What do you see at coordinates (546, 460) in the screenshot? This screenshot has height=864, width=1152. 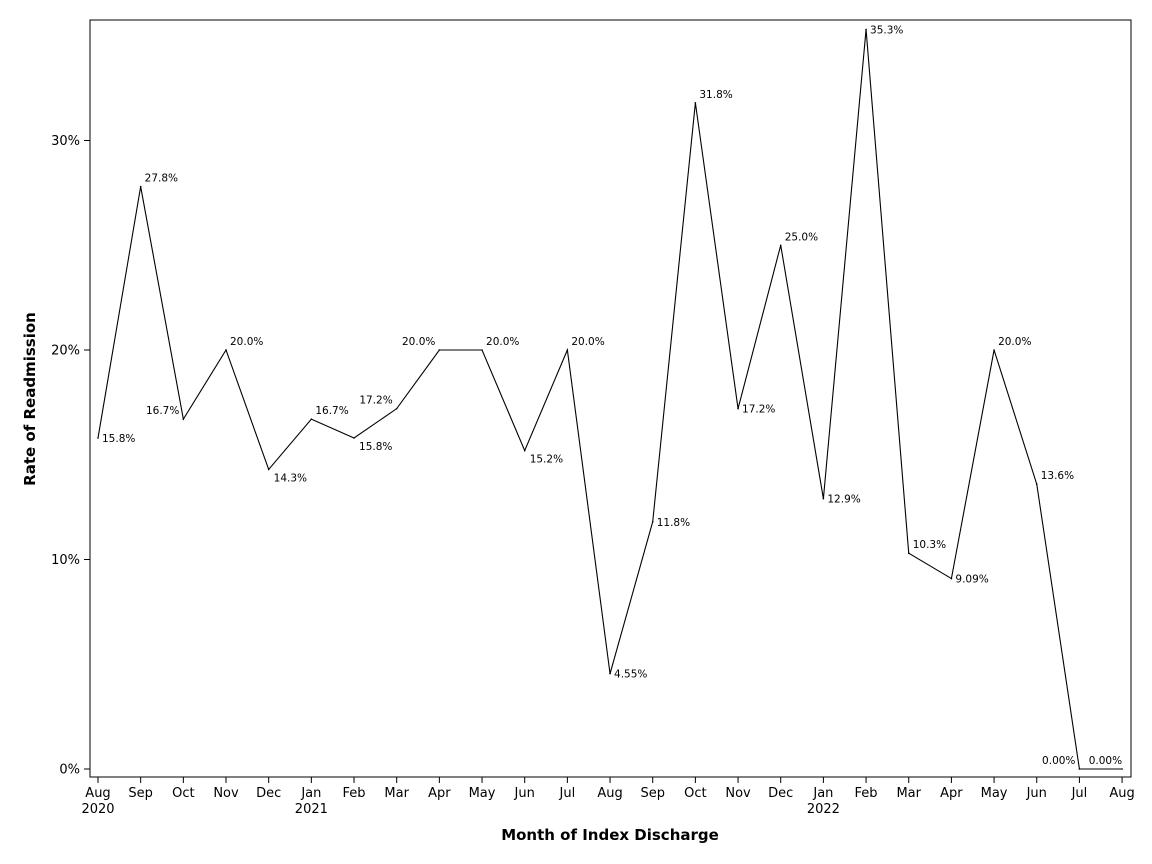 I see `data-label: 15.2%` at bounding box center [546, 460].